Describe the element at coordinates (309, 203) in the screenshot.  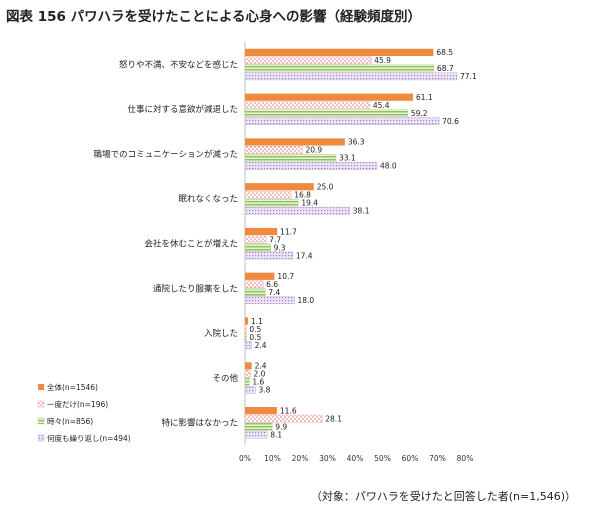
I see `data-label: 19.4` at that location.